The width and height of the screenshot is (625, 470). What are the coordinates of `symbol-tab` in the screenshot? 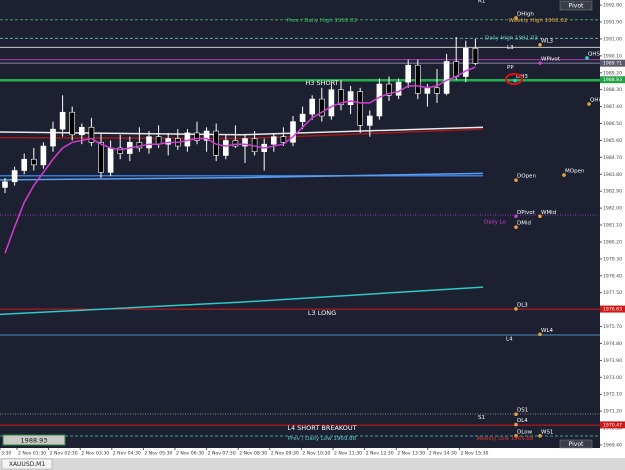 It's located at (27, 464).